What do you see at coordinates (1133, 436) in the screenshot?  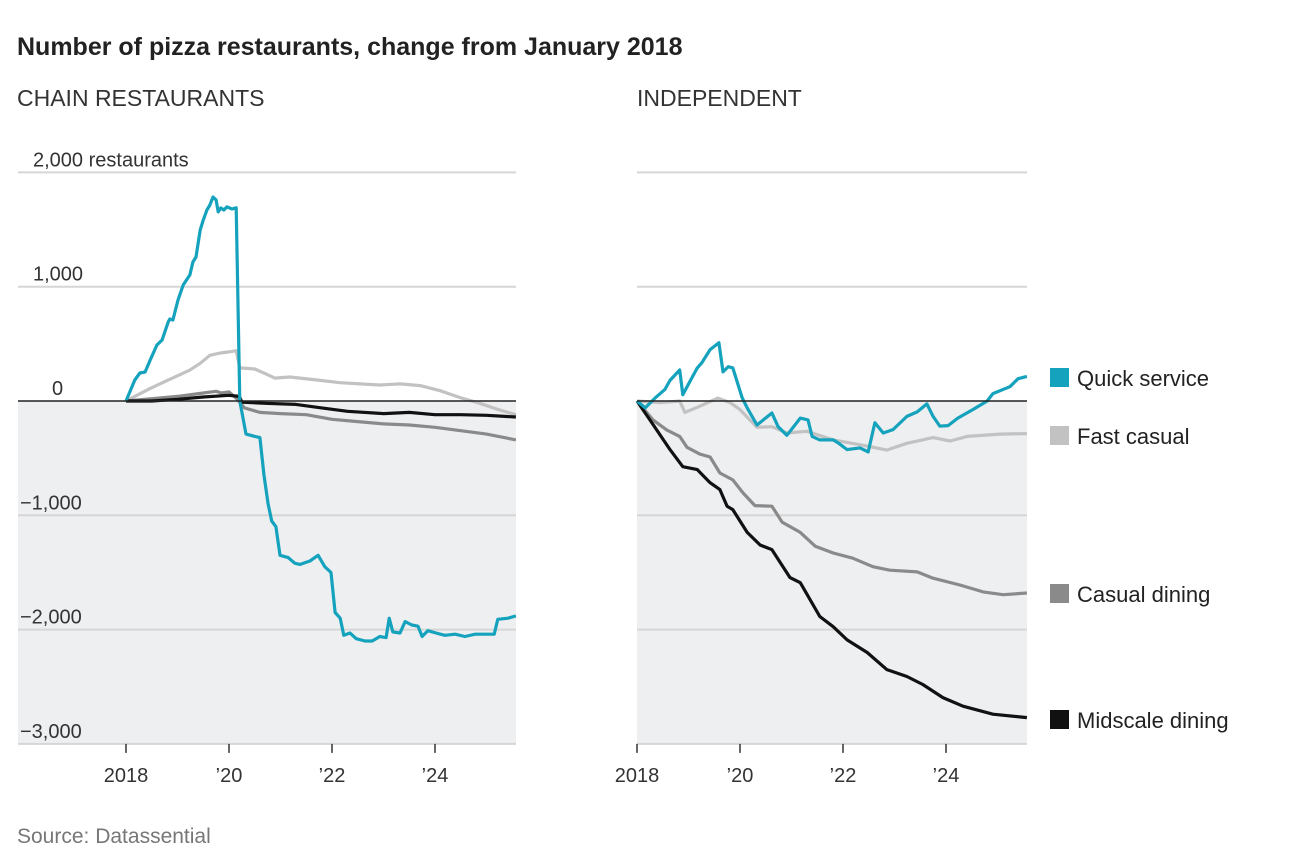 I see `legend-label: Fast casual` at bounding box center [1133, 436].